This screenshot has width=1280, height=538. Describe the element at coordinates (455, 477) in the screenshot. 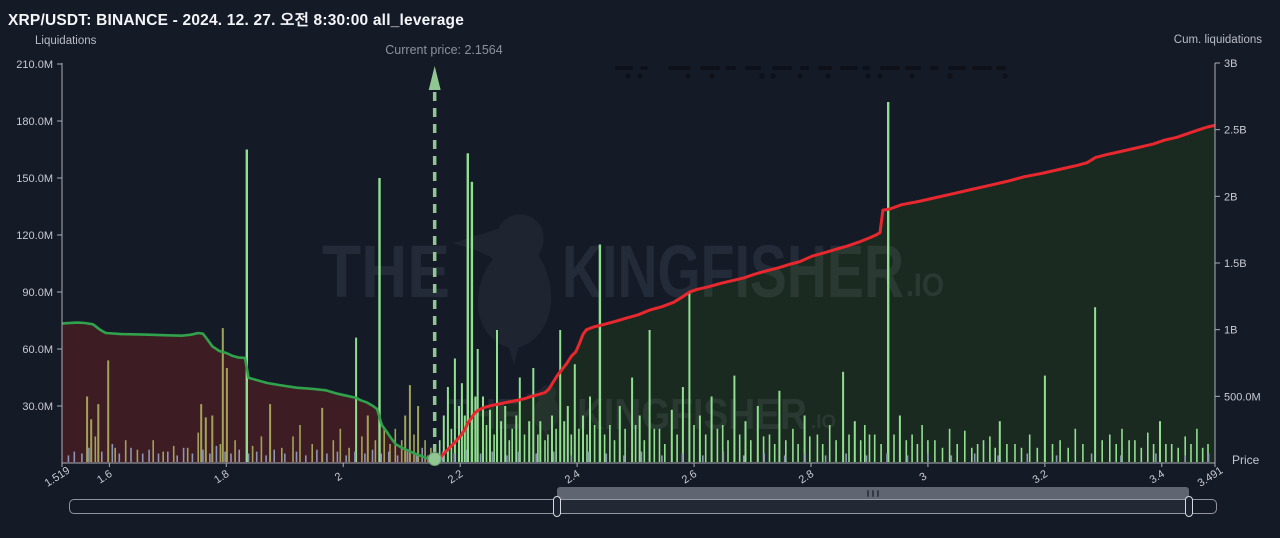

I see `svg-text: 2.2` at that location.